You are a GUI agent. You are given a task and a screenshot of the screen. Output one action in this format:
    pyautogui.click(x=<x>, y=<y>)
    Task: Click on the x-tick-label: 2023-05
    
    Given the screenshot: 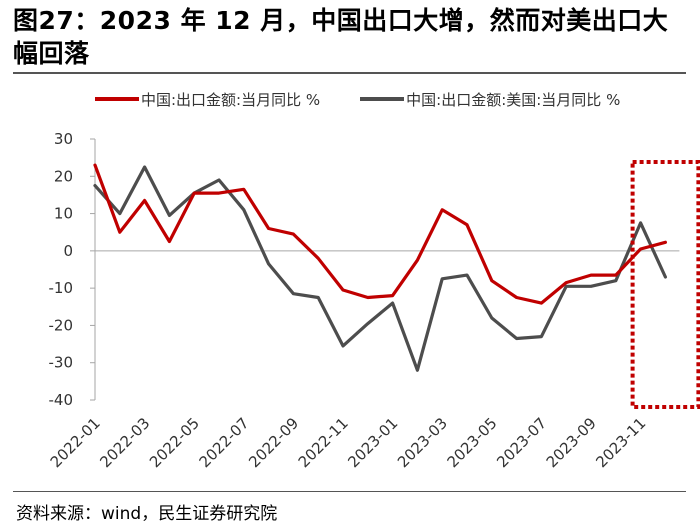 What is the action you would take?
    pyautogui.click(x=472, y=442)
    